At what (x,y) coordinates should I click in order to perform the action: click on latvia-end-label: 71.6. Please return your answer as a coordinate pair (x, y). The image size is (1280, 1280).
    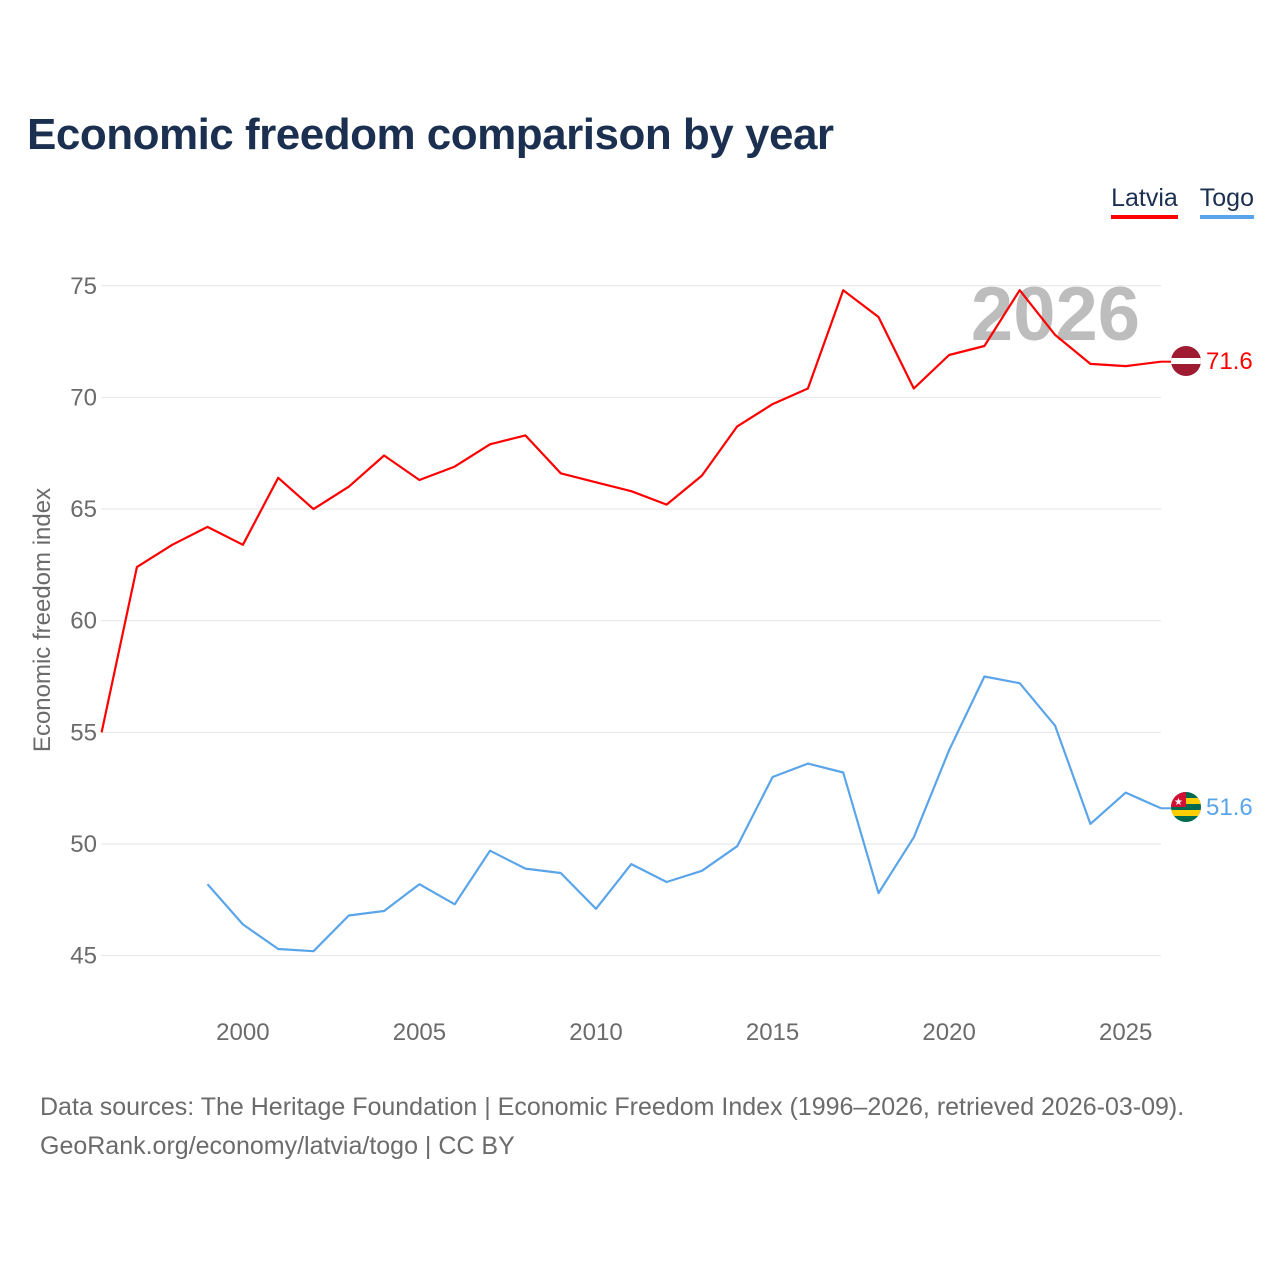
    Looking at the image, I should click on (1229, 361).